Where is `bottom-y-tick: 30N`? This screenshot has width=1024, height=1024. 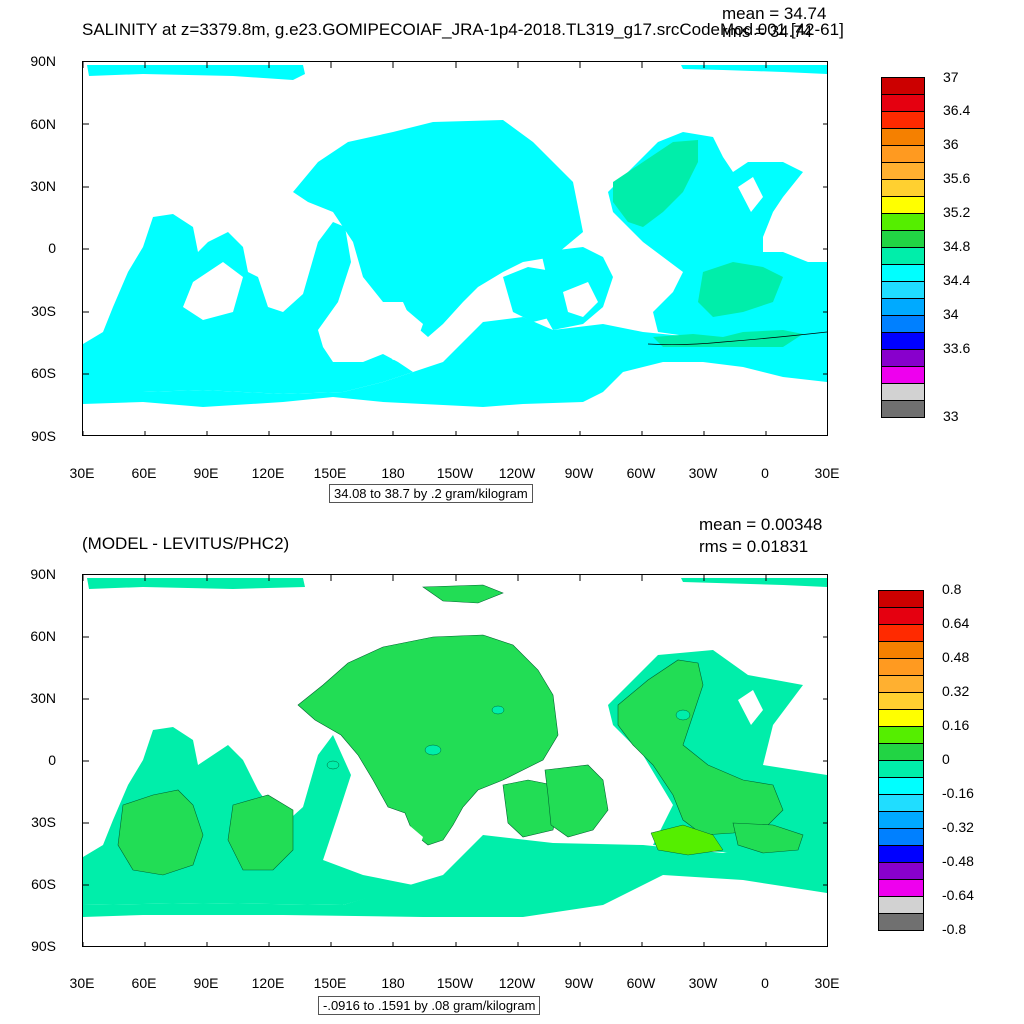
bottom-y-tick: 30N is located at coordinates (43, 698).